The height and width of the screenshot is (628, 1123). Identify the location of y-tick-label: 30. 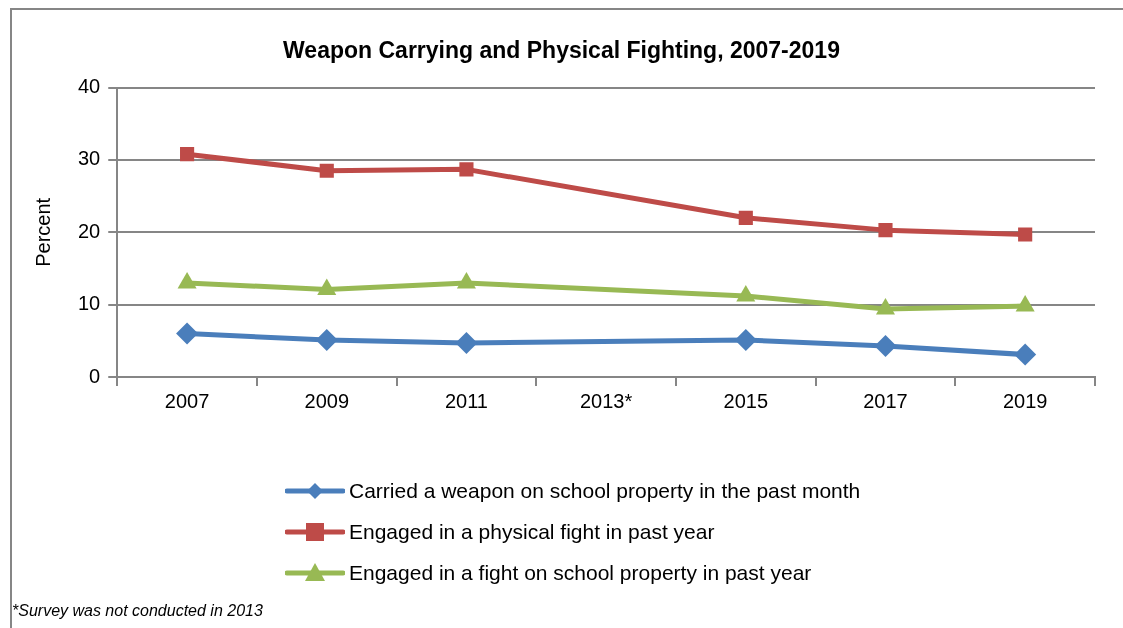
(89, 158).